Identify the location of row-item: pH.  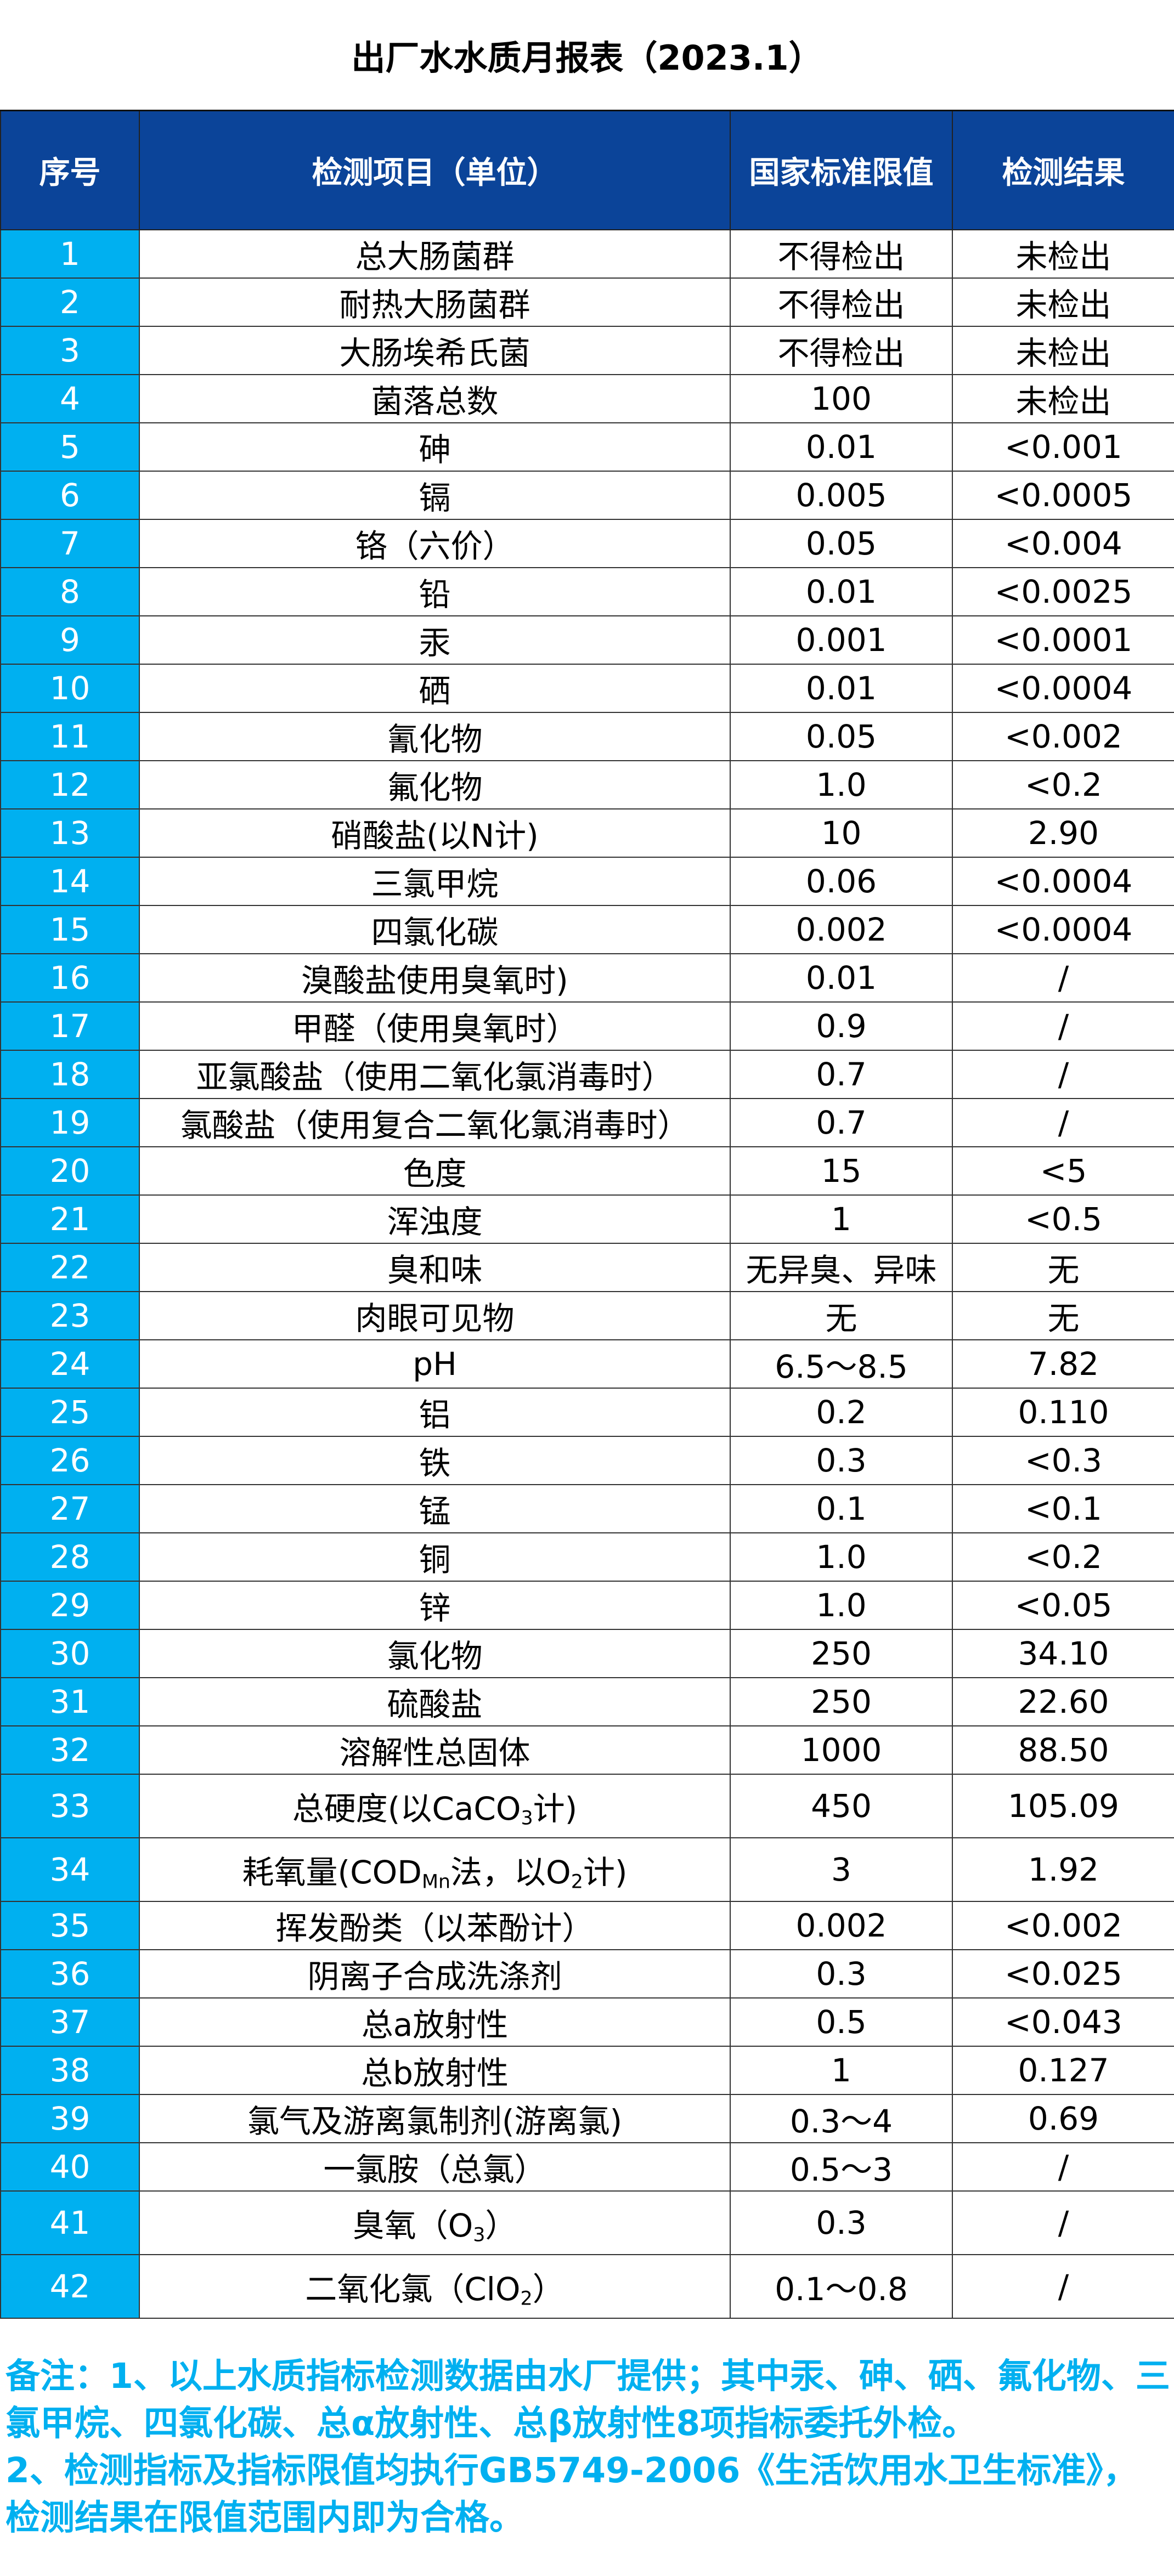
(435, 1364).